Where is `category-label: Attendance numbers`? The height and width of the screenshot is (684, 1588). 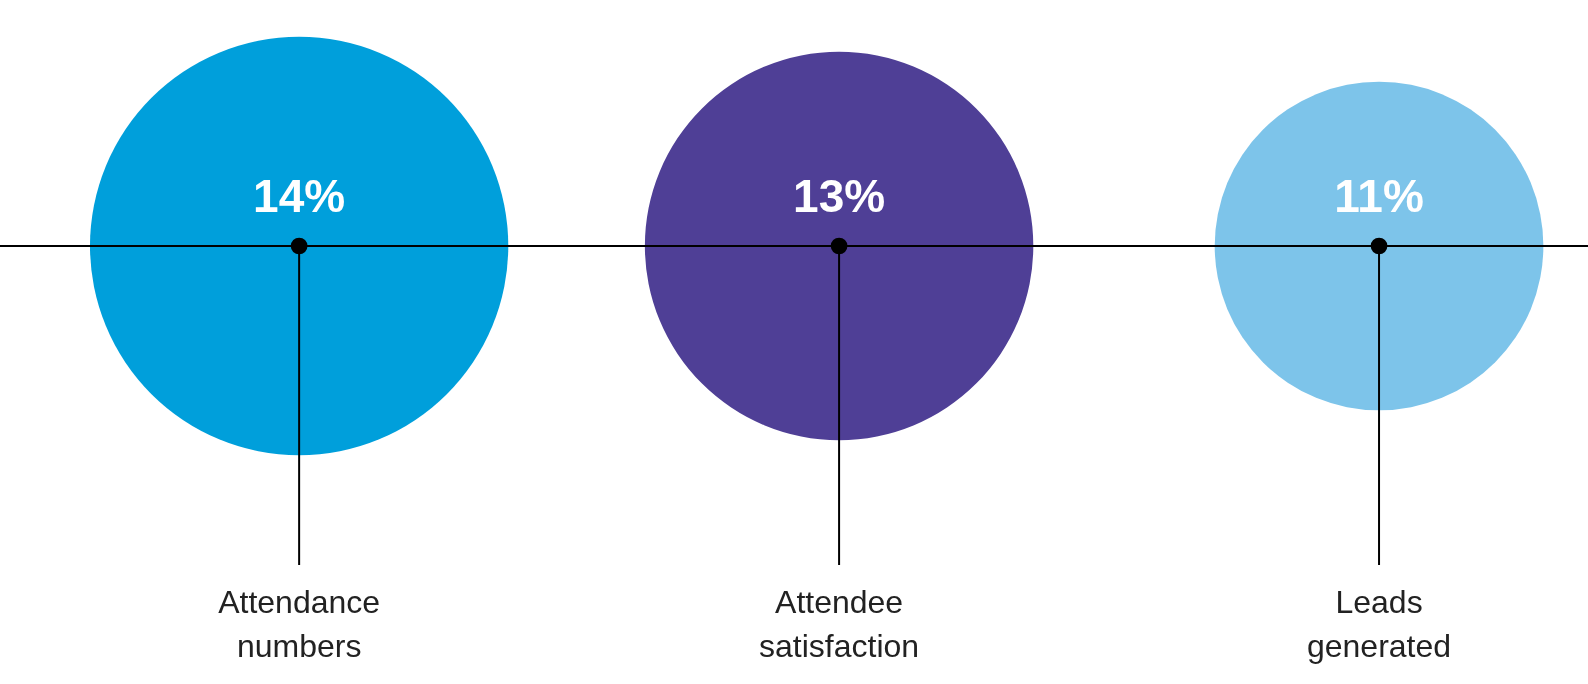
category-label: Attendance numbers is located at coordinates (299, 624).